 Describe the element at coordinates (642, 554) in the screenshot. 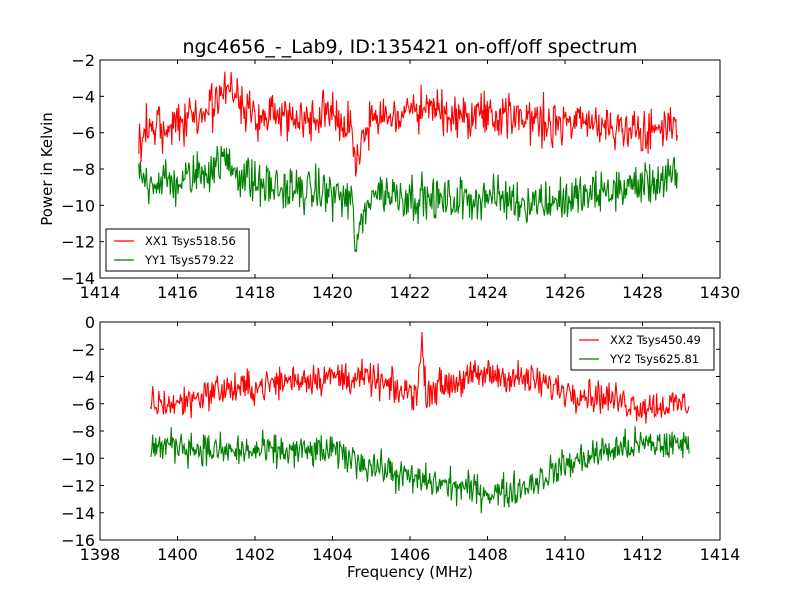

I see `x-tick-label: 1412` at that location.